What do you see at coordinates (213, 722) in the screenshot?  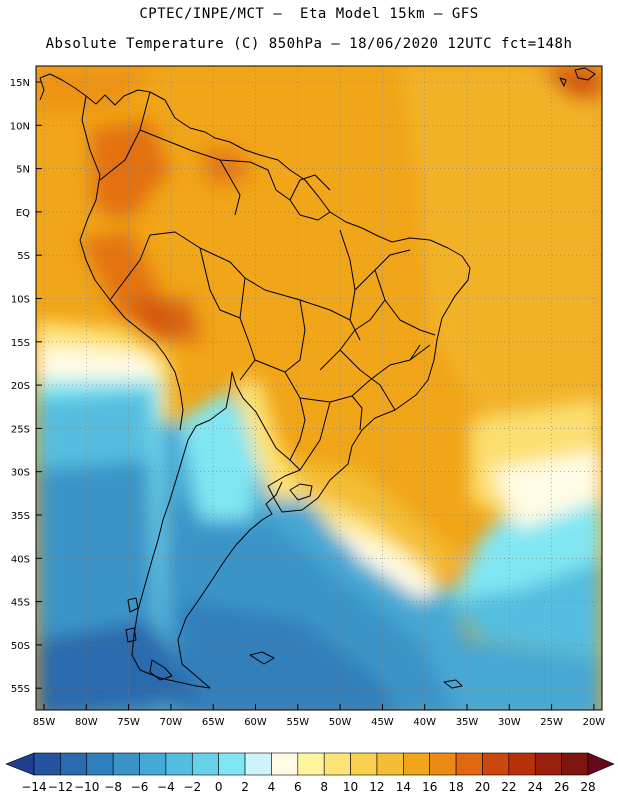 I see `lon-label: 65W` at bounding box center [213, 722].